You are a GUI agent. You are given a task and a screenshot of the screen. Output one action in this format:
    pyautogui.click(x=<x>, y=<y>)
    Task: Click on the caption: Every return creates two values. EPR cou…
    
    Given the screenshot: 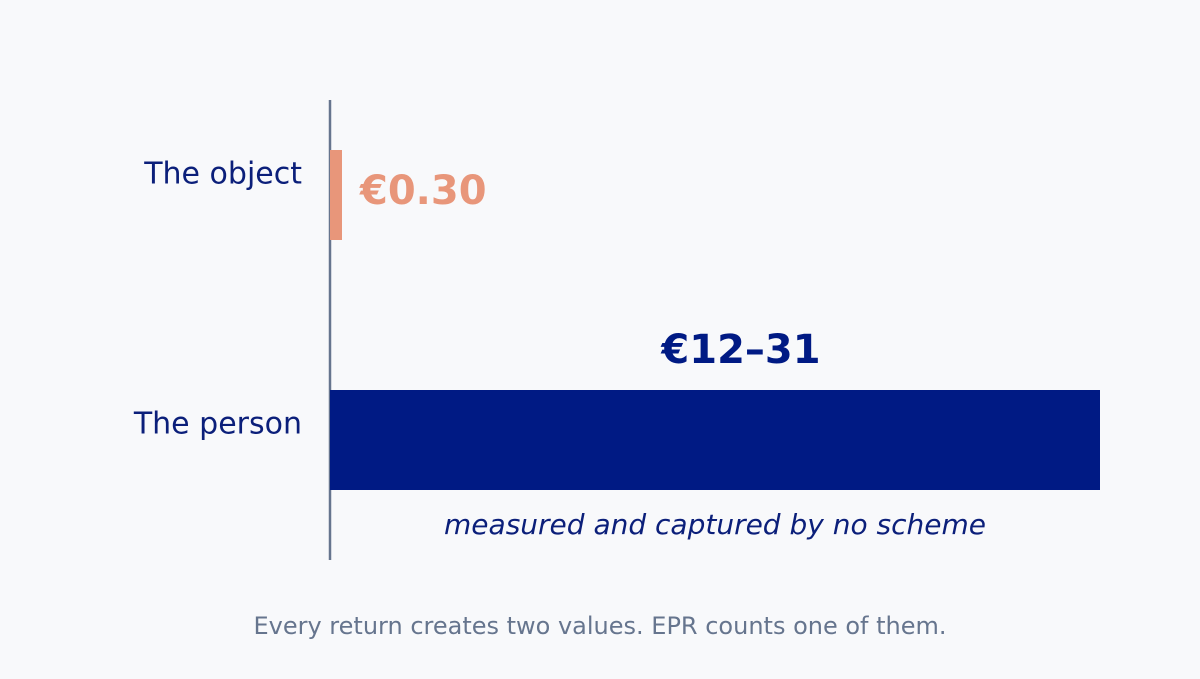 What is the action you would take?
    pyautogui.click(x=599, y=626)
    